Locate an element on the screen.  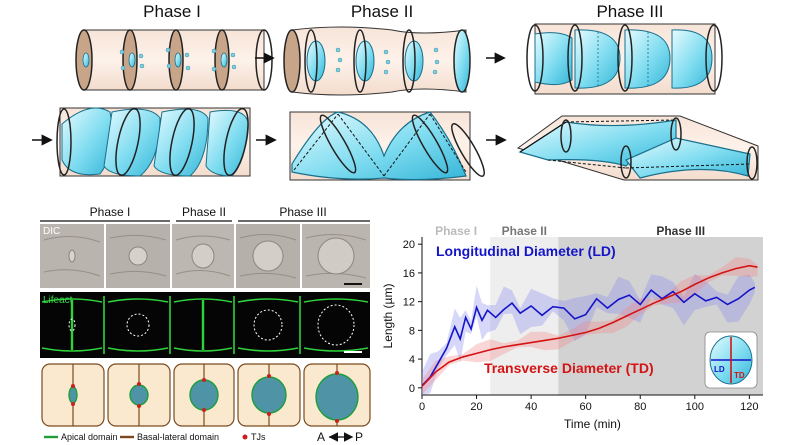
chart-phase-label-3: Phase III is located at coordinates (680, 231).